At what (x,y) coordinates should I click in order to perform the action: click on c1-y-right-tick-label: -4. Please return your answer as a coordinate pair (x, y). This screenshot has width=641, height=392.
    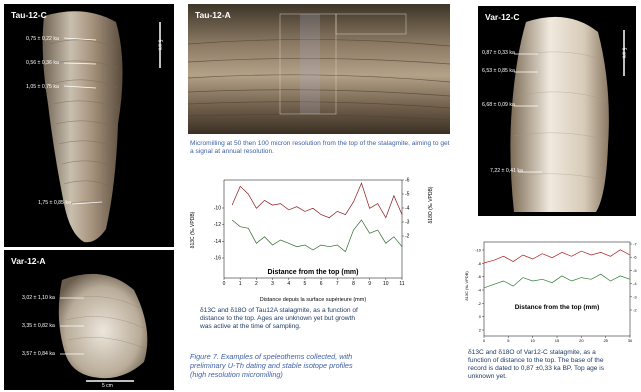
    Looking at the image, I should click on (407, 209).